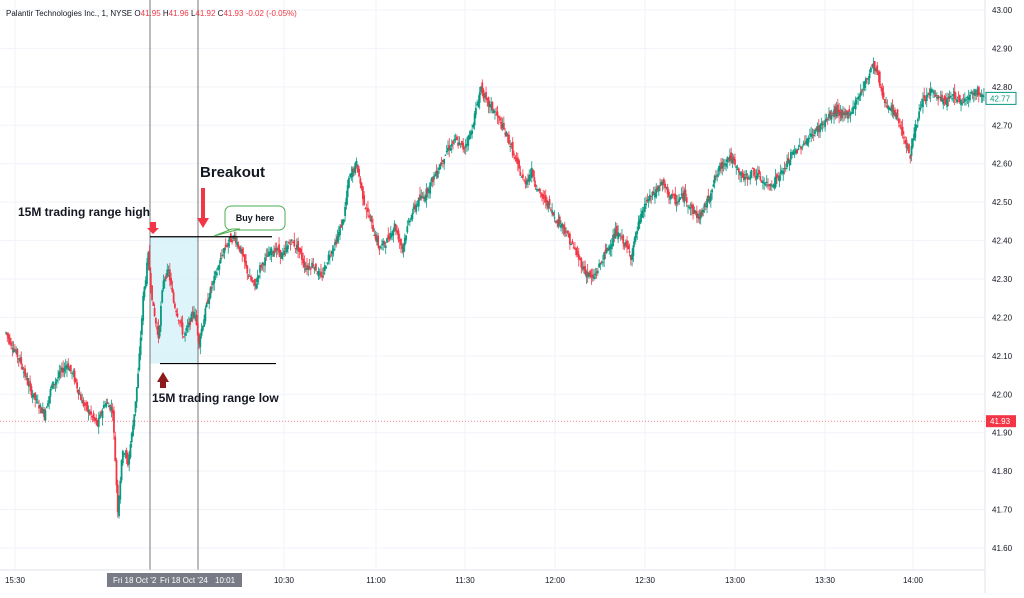 Image resolution: width=1024 pixels, height=598 pixels. What do you see at coordinates (135, 580) in the screenshot?
I see `time-overlay-label: Fri 18 Oct '2` at bounding box center [135, 580].